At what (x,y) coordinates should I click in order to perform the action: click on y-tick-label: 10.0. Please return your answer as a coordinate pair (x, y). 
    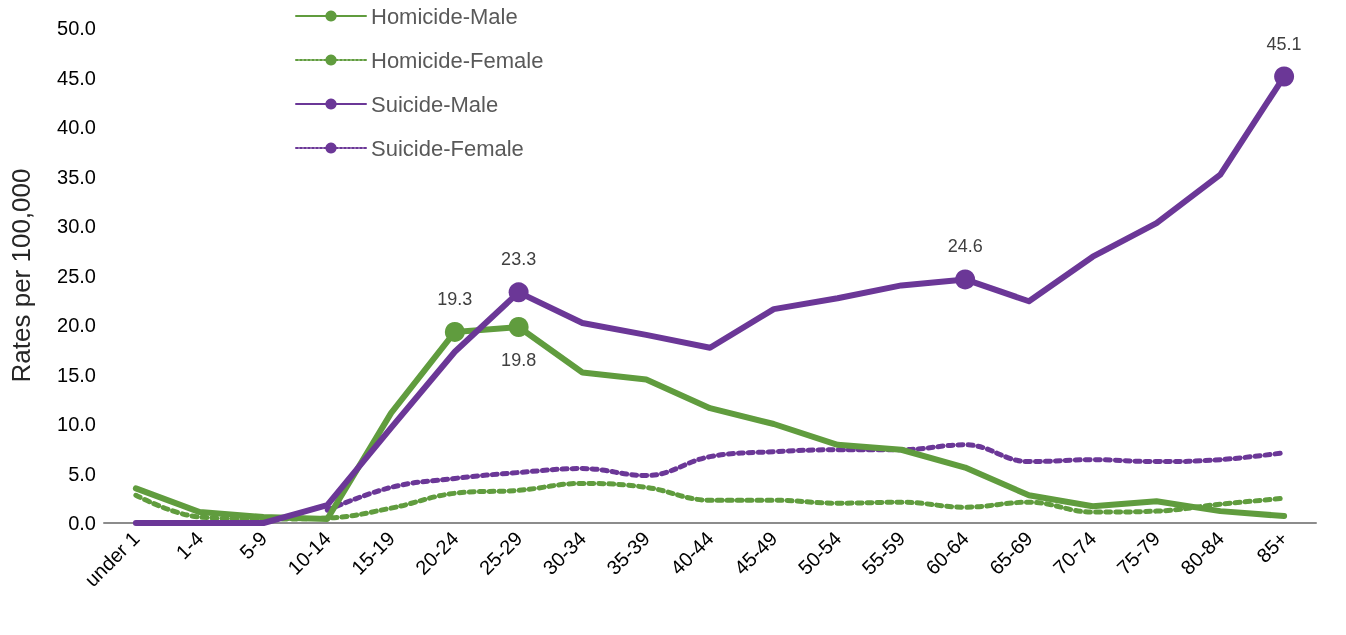
    Looking at the image, I should click on (76, 424).